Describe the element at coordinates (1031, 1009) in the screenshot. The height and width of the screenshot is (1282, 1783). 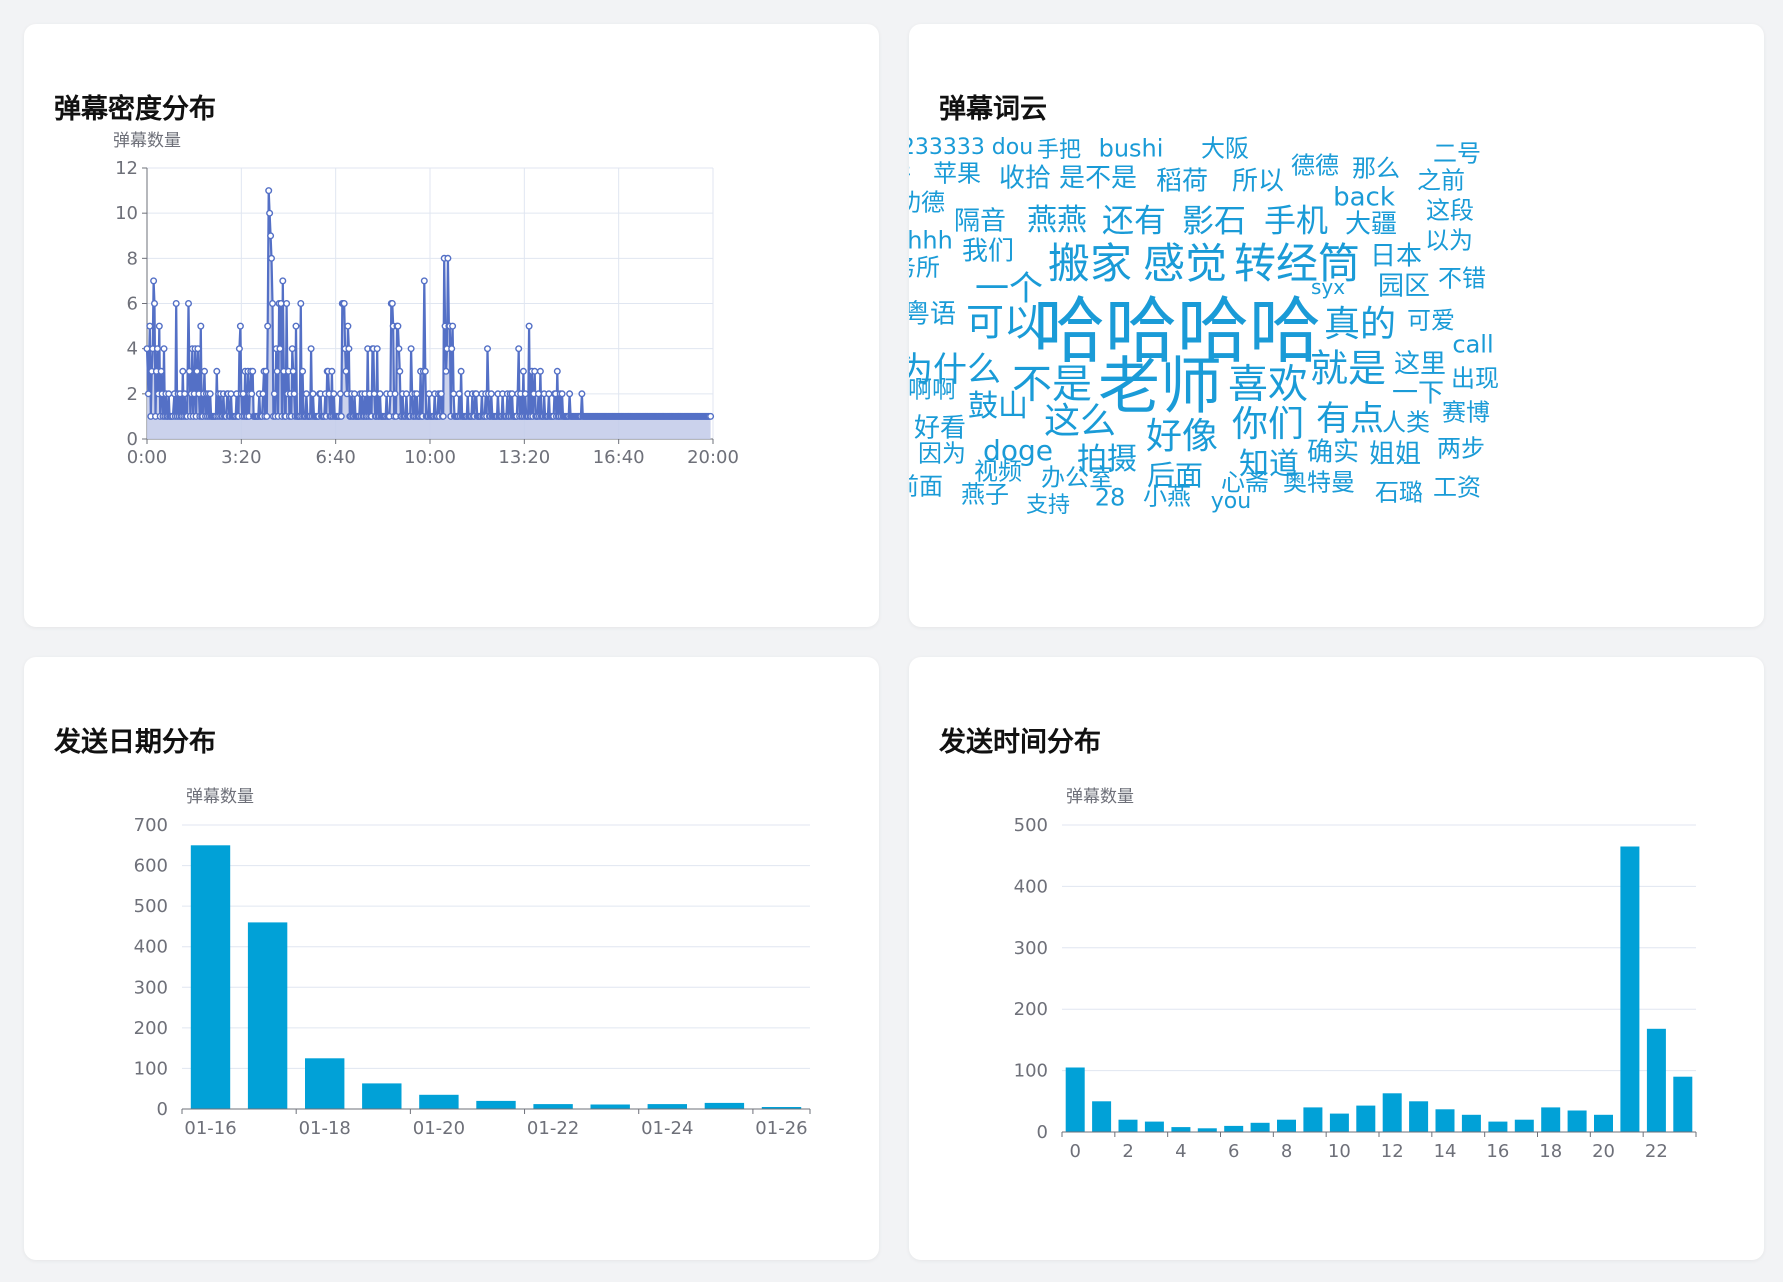
I see `y-tick-label: 200` at that location.